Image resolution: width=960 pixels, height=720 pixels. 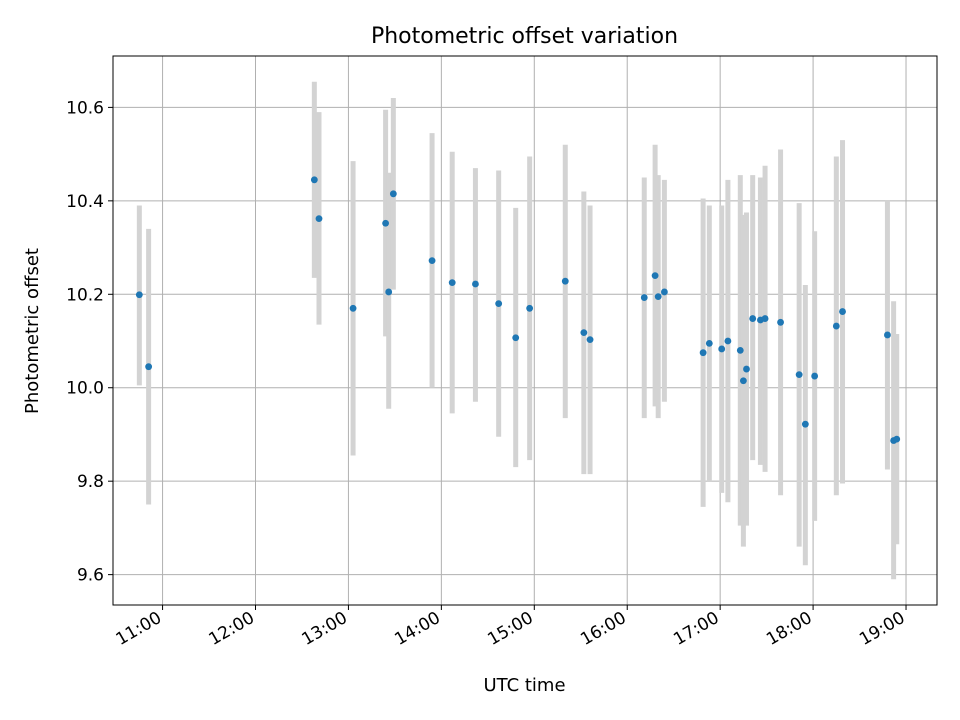 What do you see at coordinates (85, 389) in the screenshot?
I see `y-tick-label: 10.0` at bounding box center [85, 389].